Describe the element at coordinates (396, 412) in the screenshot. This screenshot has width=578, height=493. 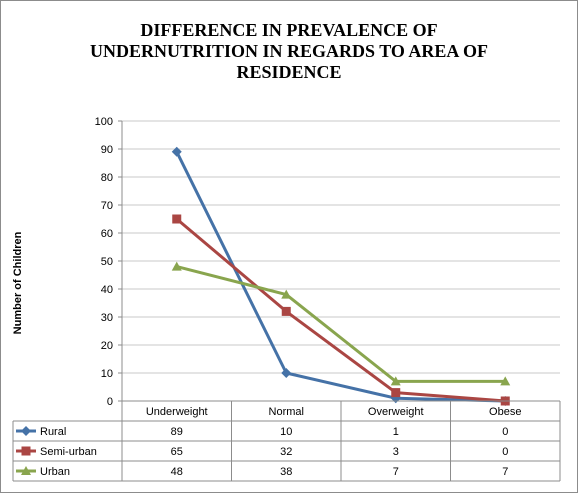
I see `category-label: Overweight` at that location.